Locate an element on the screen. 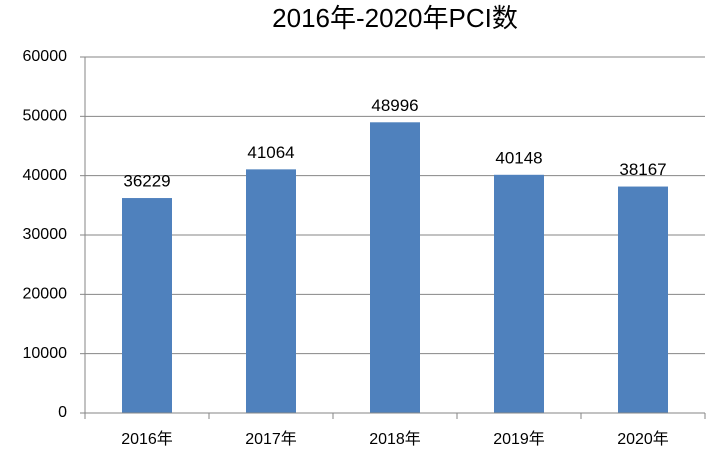 The height and width of the screenshot is (456, 720). x-tick-label: 2018年 is located at coordinates (395, 439).